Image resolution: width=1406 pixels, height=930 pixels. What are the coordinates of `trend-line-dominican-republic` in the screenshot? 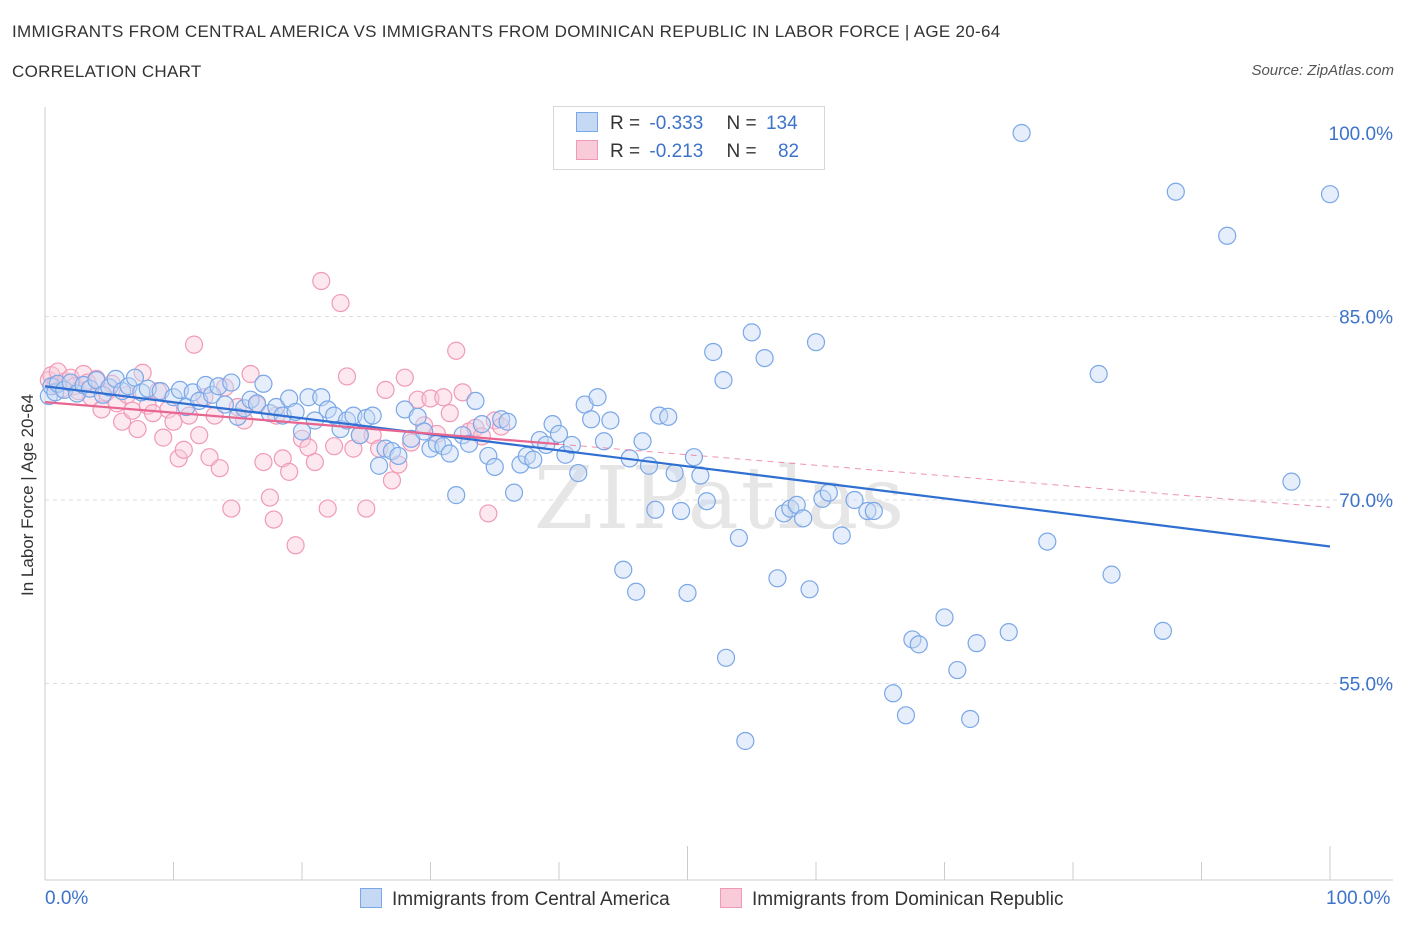 It's located at (302, 423).